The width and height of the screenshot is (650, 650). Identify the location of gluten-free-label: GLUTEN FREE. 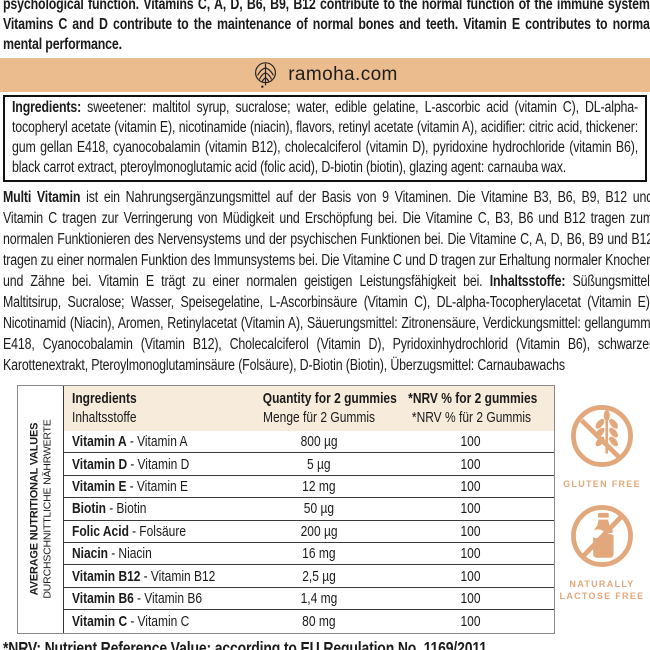
(602, 484).